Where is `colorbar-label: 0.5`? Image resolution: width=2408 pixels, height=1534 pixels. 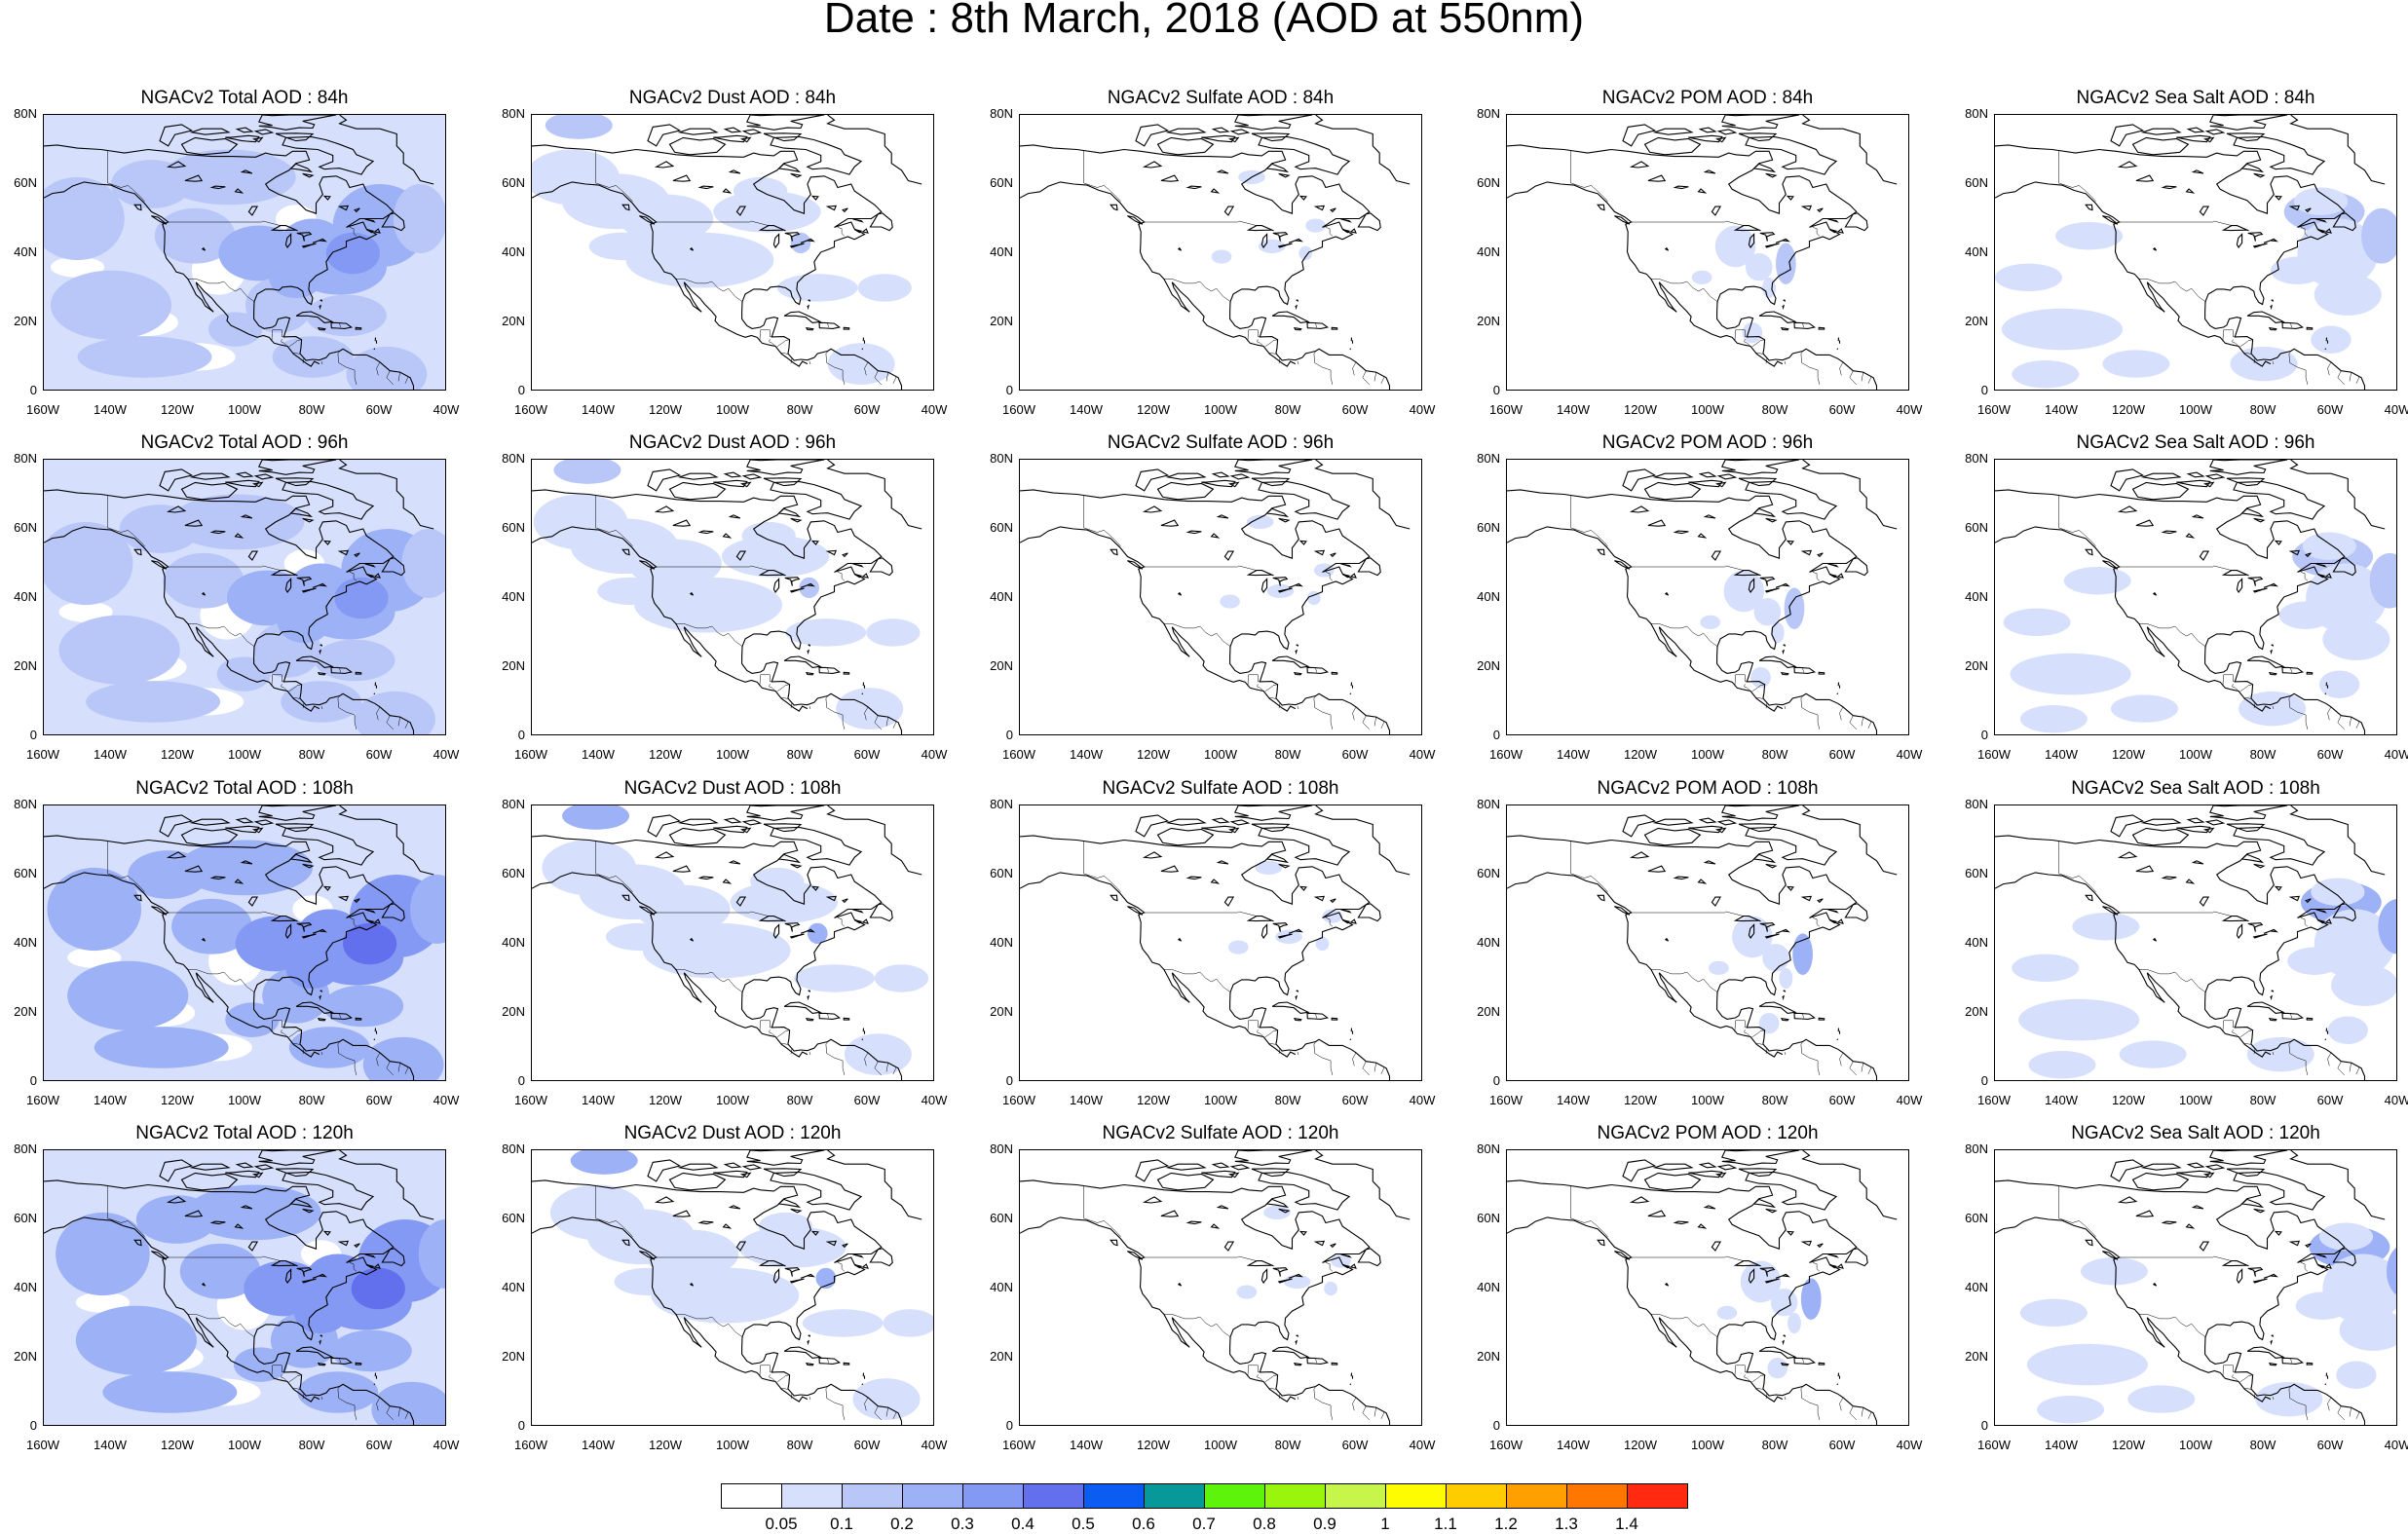 colorbar-label: 0.5 is located at coordinates (1083, 1524).